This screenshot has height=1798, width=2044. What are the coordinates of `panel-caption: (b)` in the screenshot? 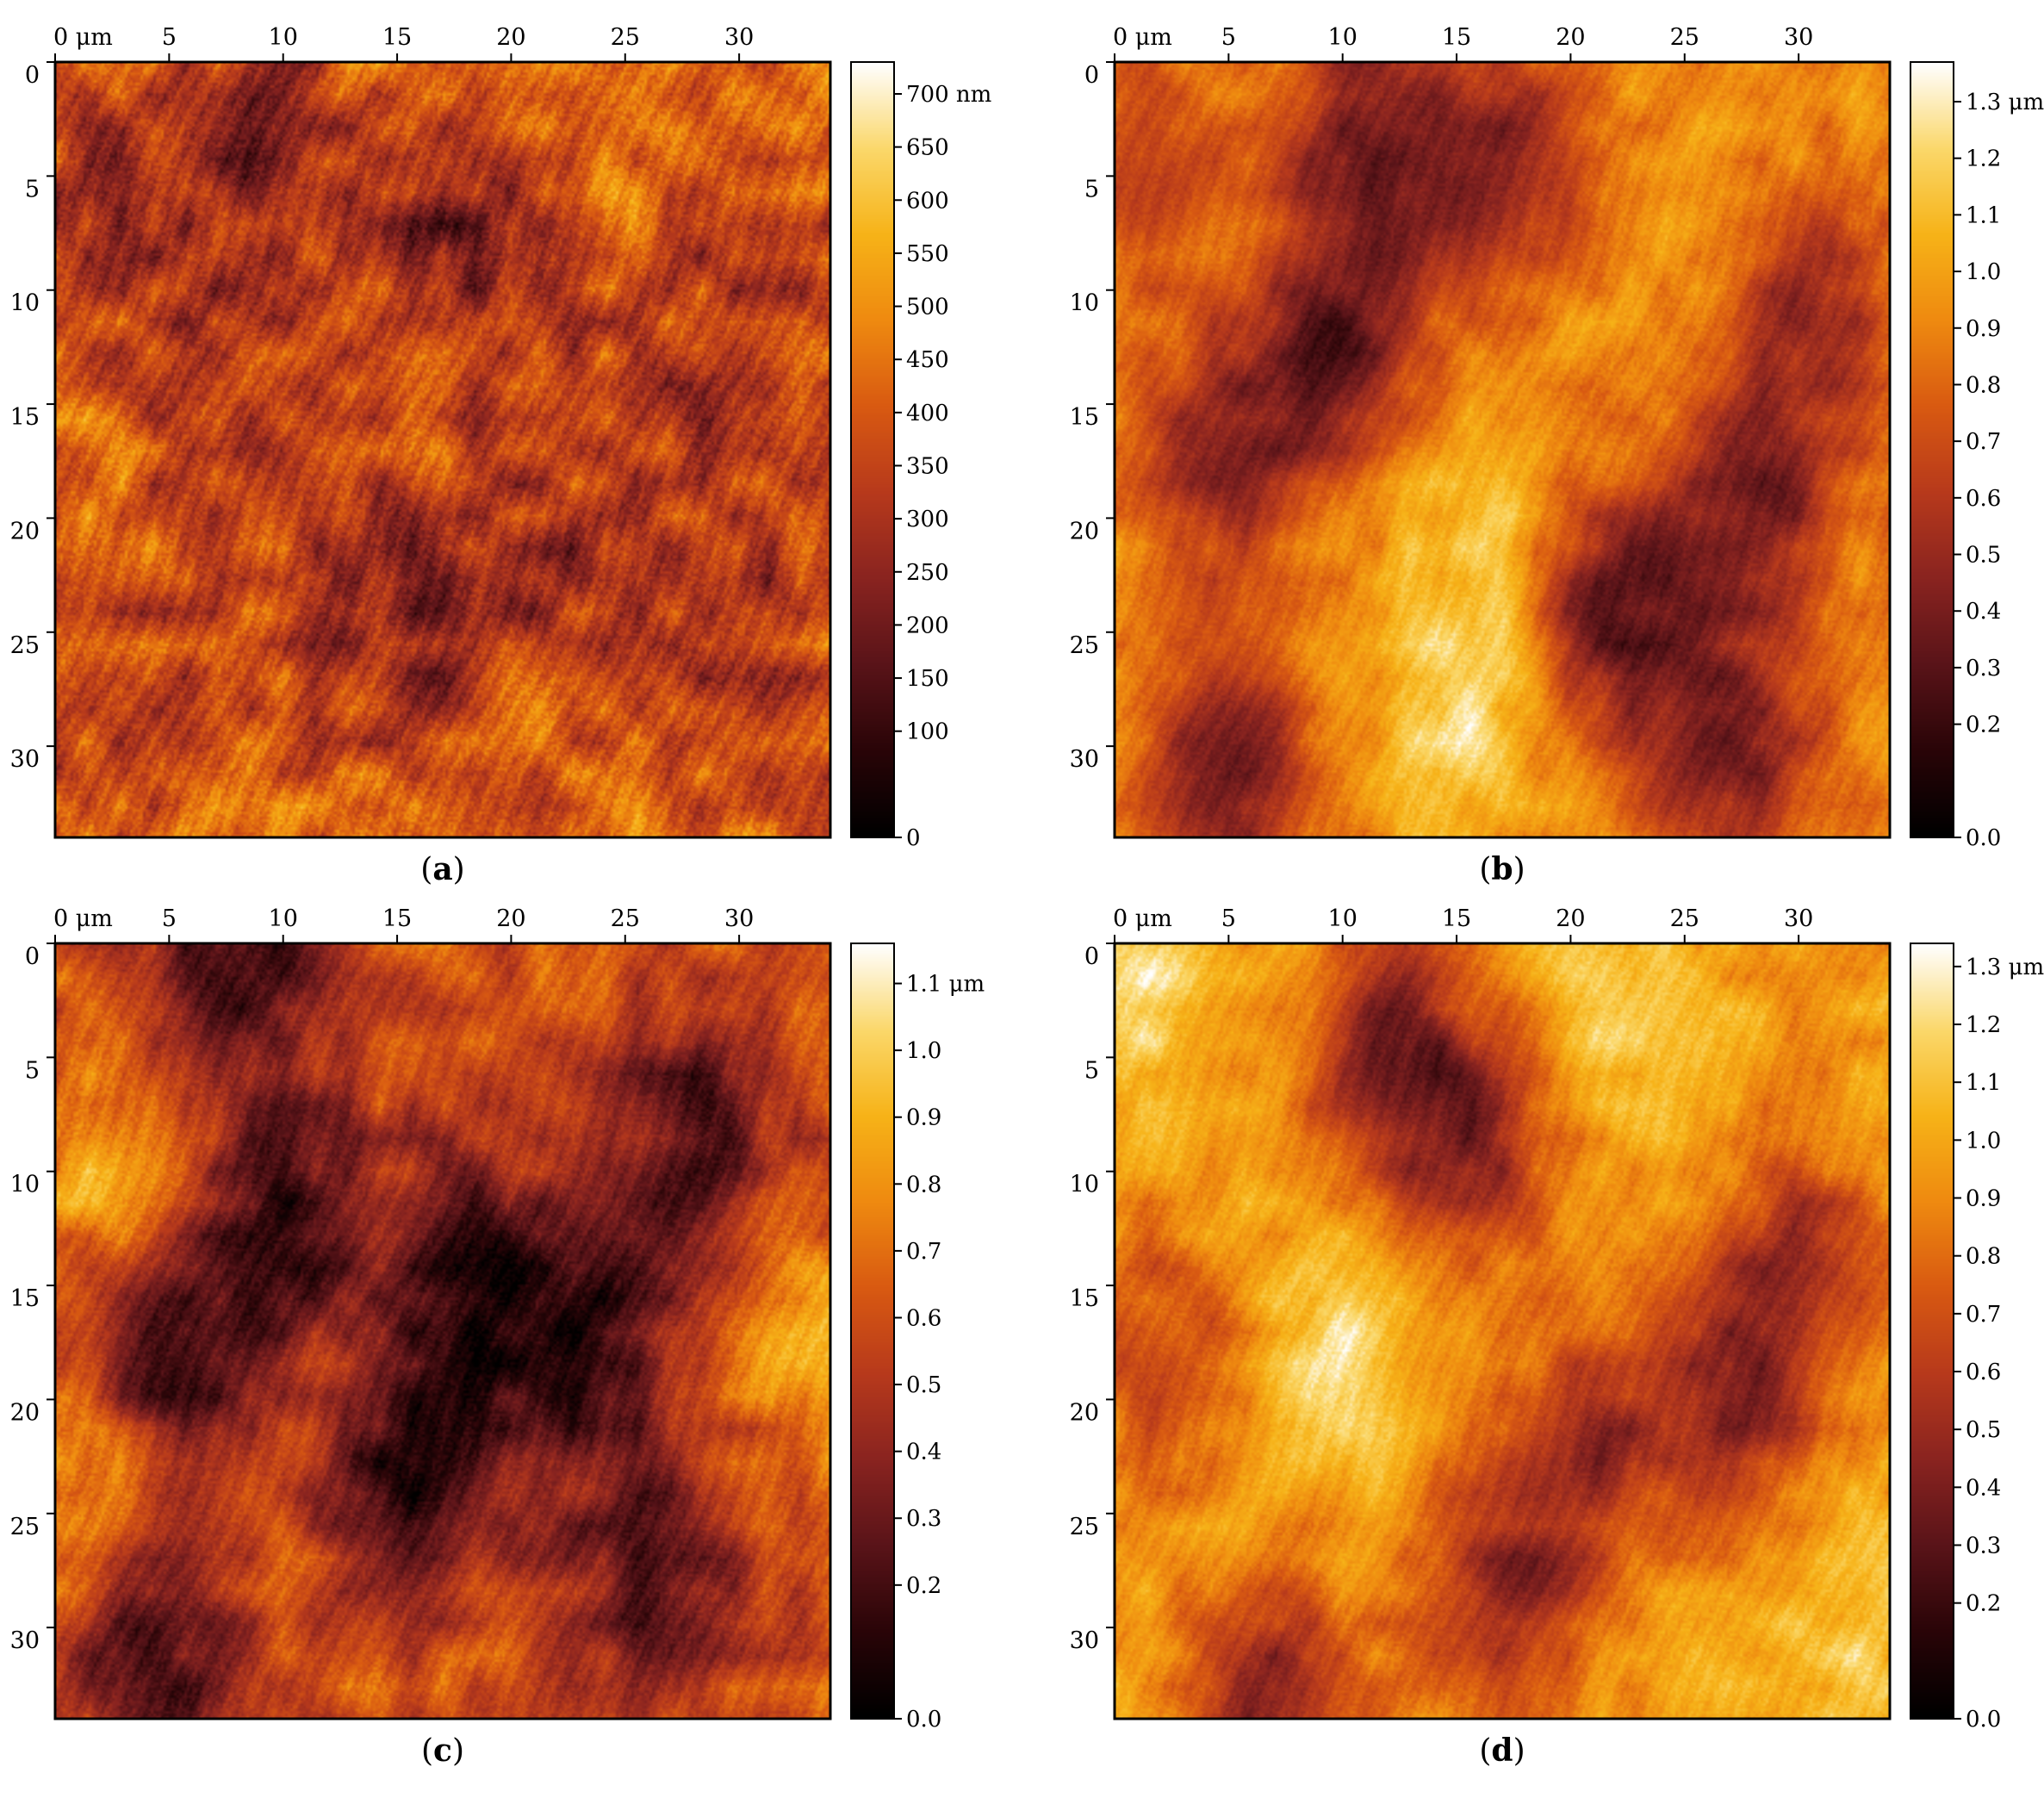 It's located at (1502, 869).